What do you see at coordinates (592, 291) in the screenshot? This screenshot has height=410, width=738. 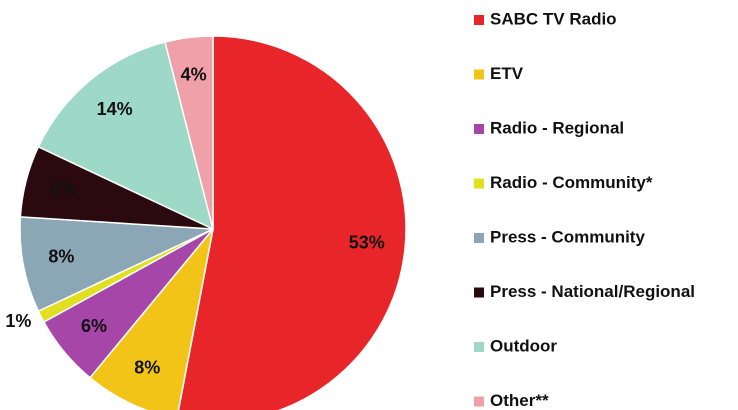 I see `legend-label: Press - National/Regional` at bounding box center [592, 291].